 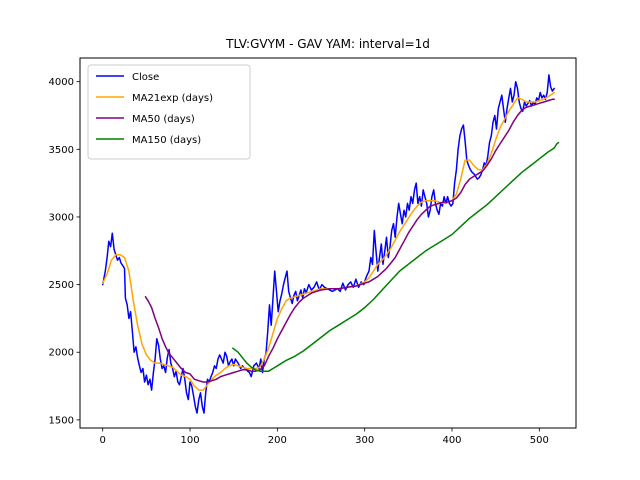 What do you see at coordinates (539, 440) in the screenshot?
I see `x-tick-label: 500` at bounding box center [539, 440].